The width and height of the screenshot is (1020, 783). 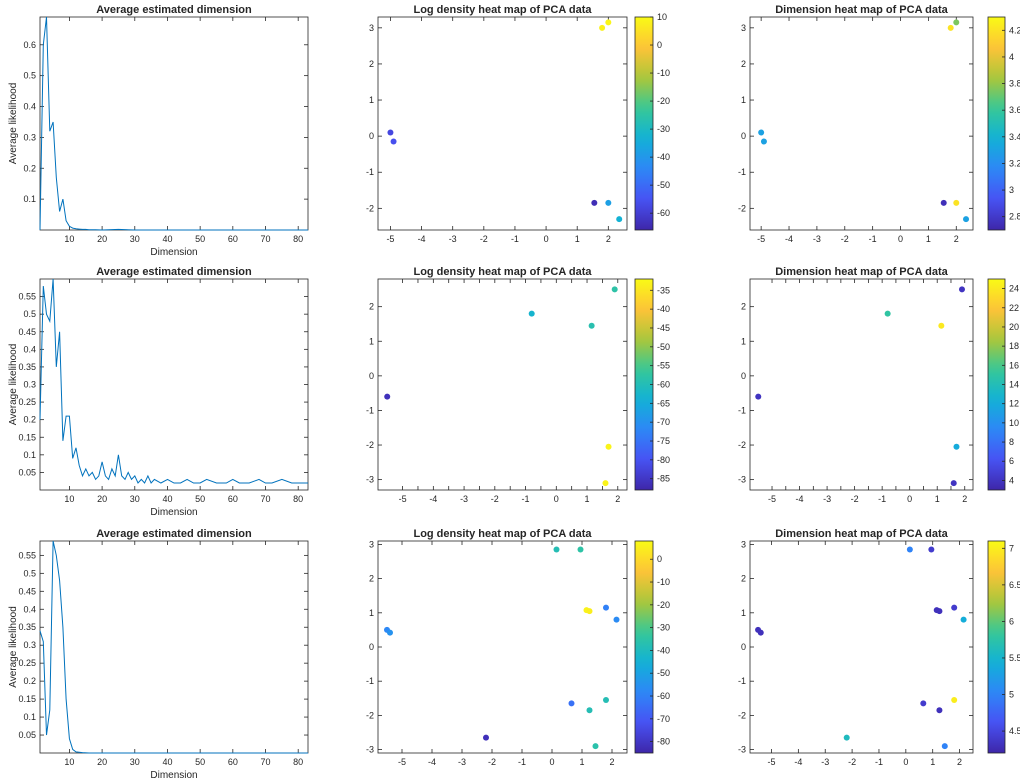 I want to click on colorbar-tick-label: -10, so click(x=663, y=73).